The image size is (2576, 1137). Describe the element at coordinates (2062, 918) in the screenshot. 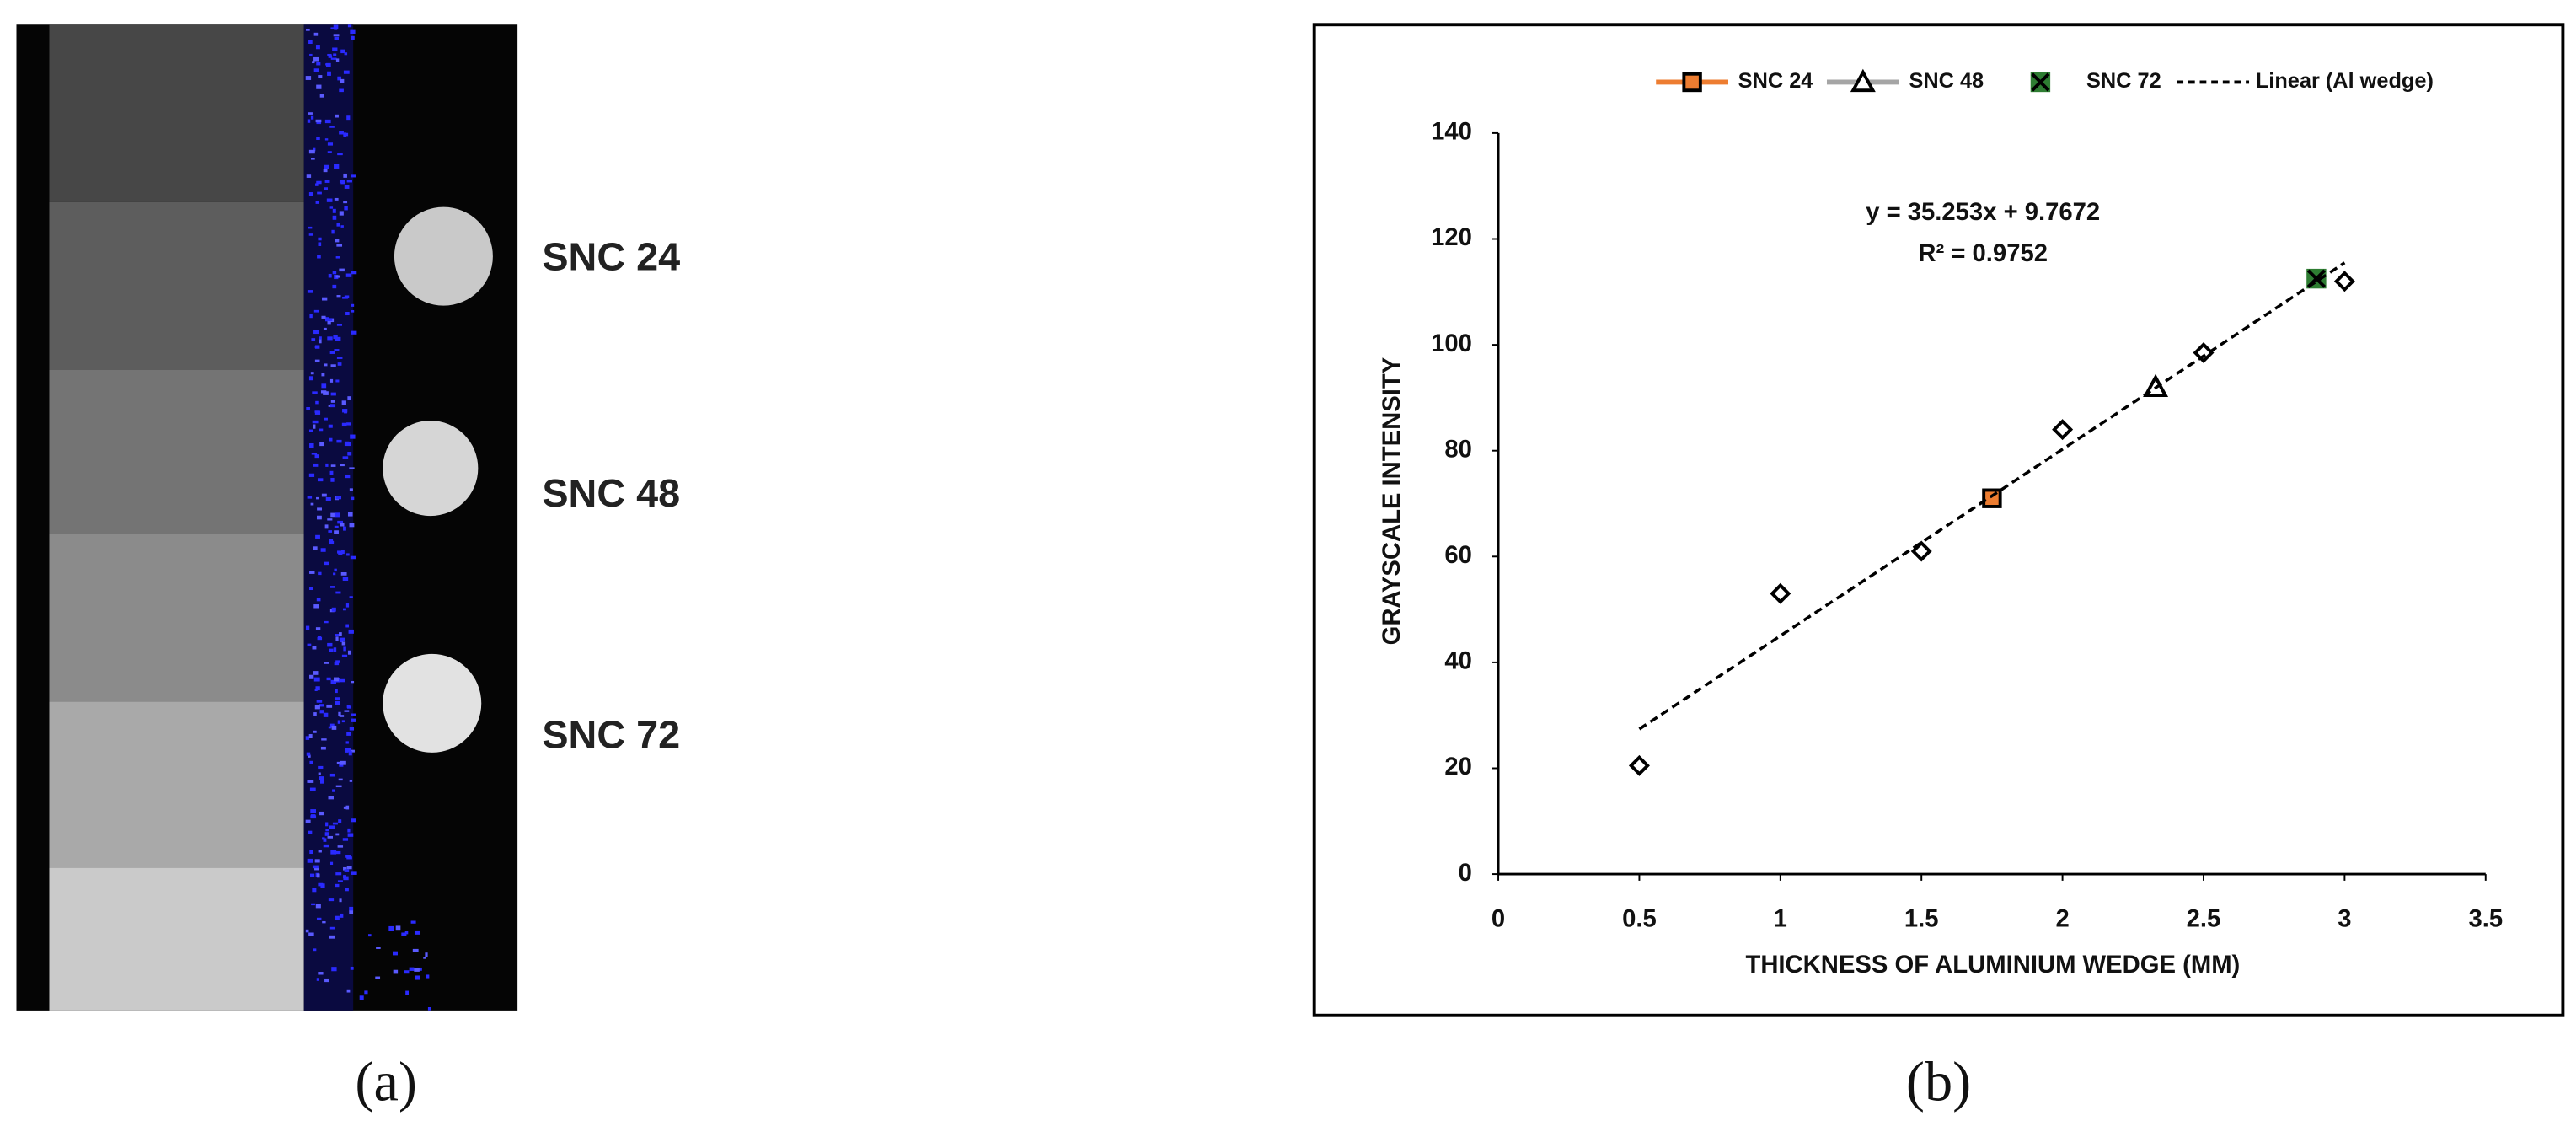

I see `x-tick-label: 2` at that location.